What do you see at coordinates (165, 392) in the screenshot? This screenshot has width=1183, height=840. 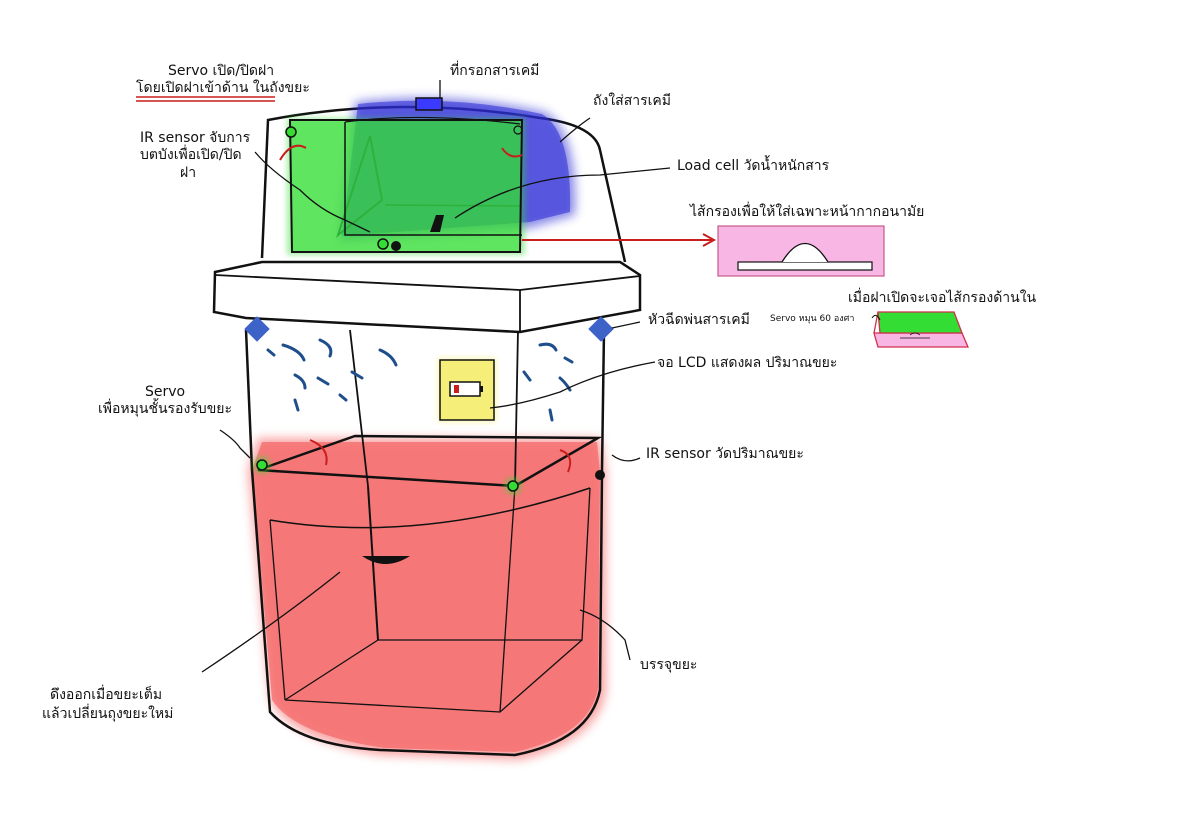 I see `label-servo-tray-1: Servo` at bounding box center [165, 392].